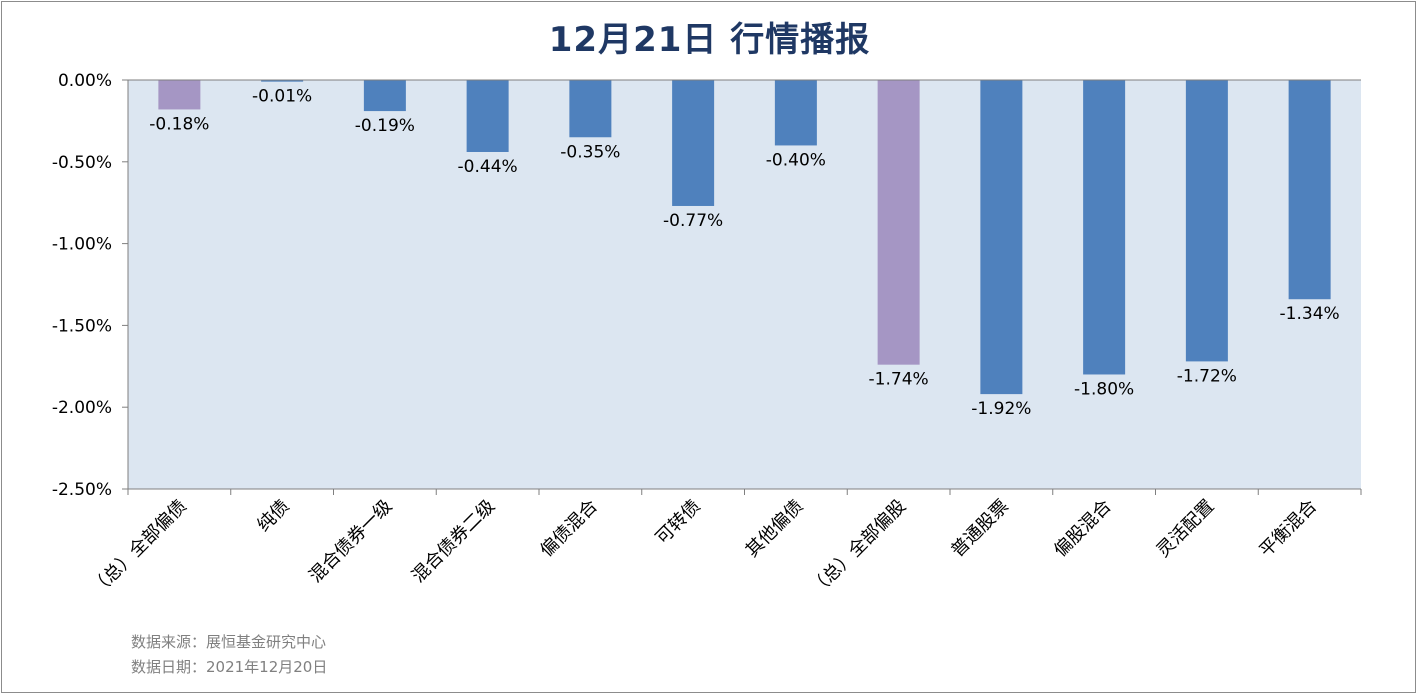 This screenshot has height=696, width=1419. Describe the element at coordinates (775, 529) in the screenshot. I see `x-tick-label: 其他偏债` at that location.